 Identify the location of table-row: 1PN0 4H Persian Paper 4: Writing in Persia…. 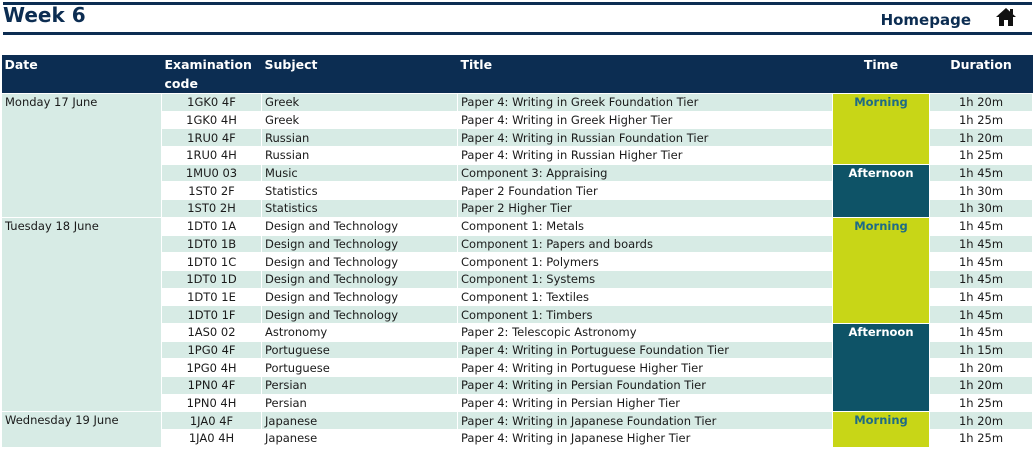
(517, 403).